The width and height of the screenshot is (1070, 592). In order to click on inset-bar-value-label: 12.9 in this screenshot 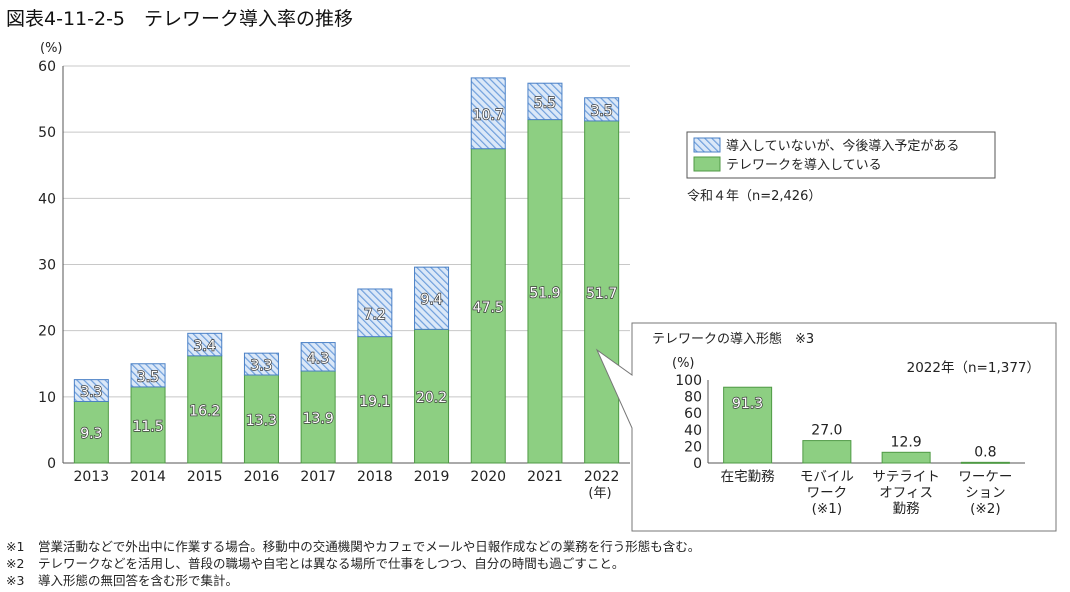, I will do `click(906, 442)`.